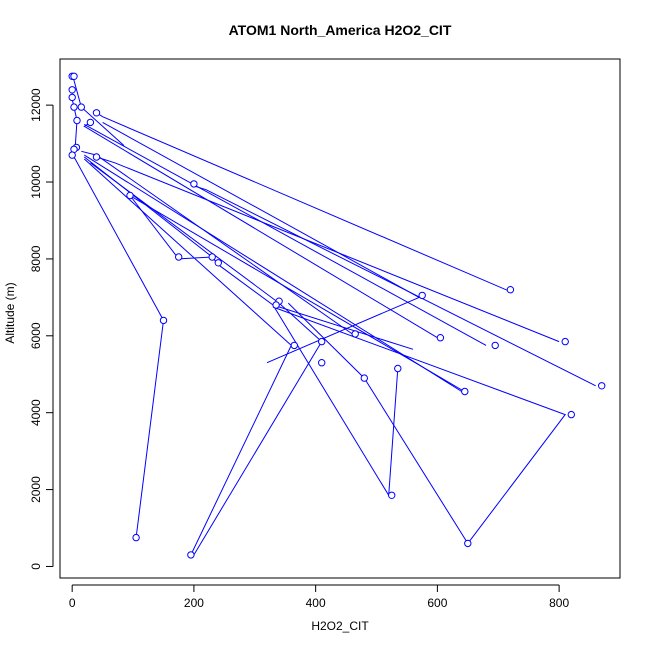 The height and width of the screenshot is (650, 650). Describe the element at coordinates (36, 412) in the screenshot. I see `y-tick-label: 4000` at that location.